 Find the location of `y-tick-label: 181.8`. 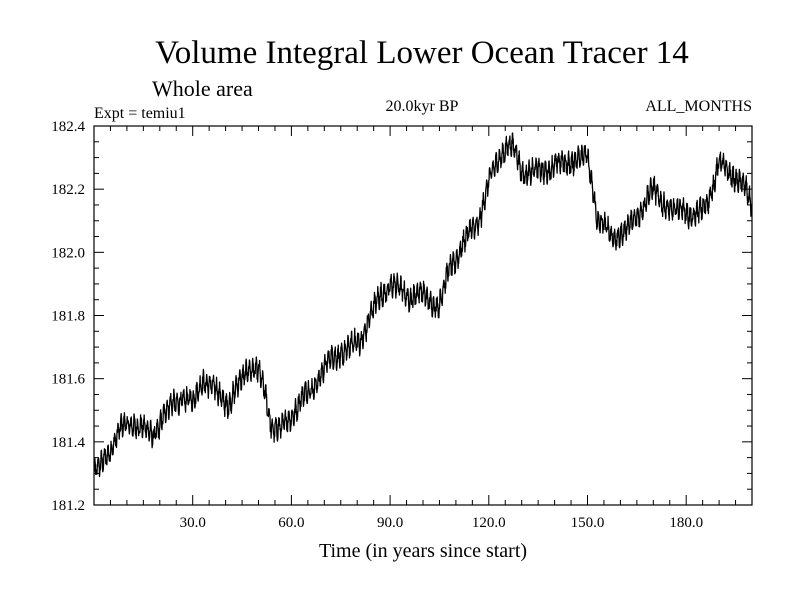

y-tick-label: 181.8 is located at coordinates (68, 317).